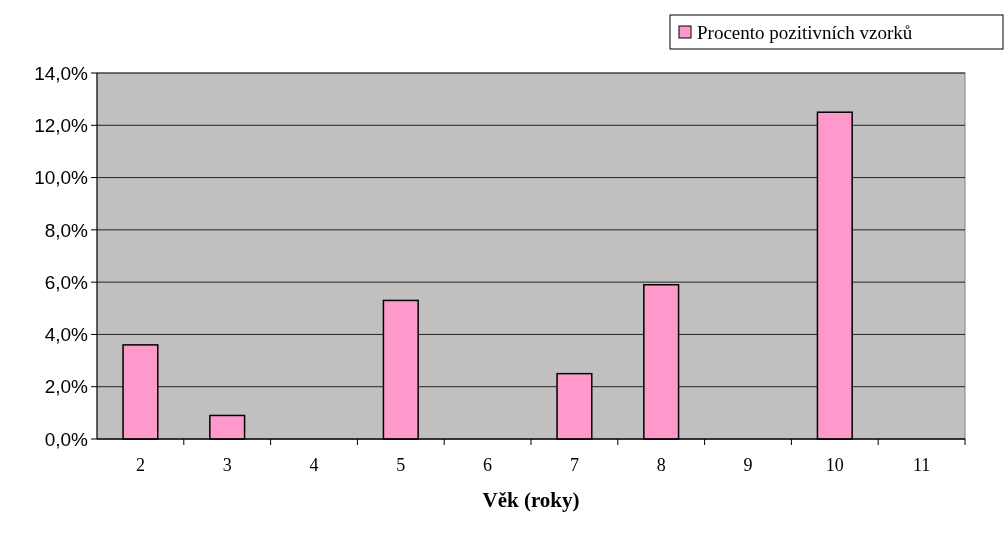  What do you see at coordinates (61, 73) in the screenshot?
I see `y-tick-label: 14,0%` at bounding box center [61, 73].